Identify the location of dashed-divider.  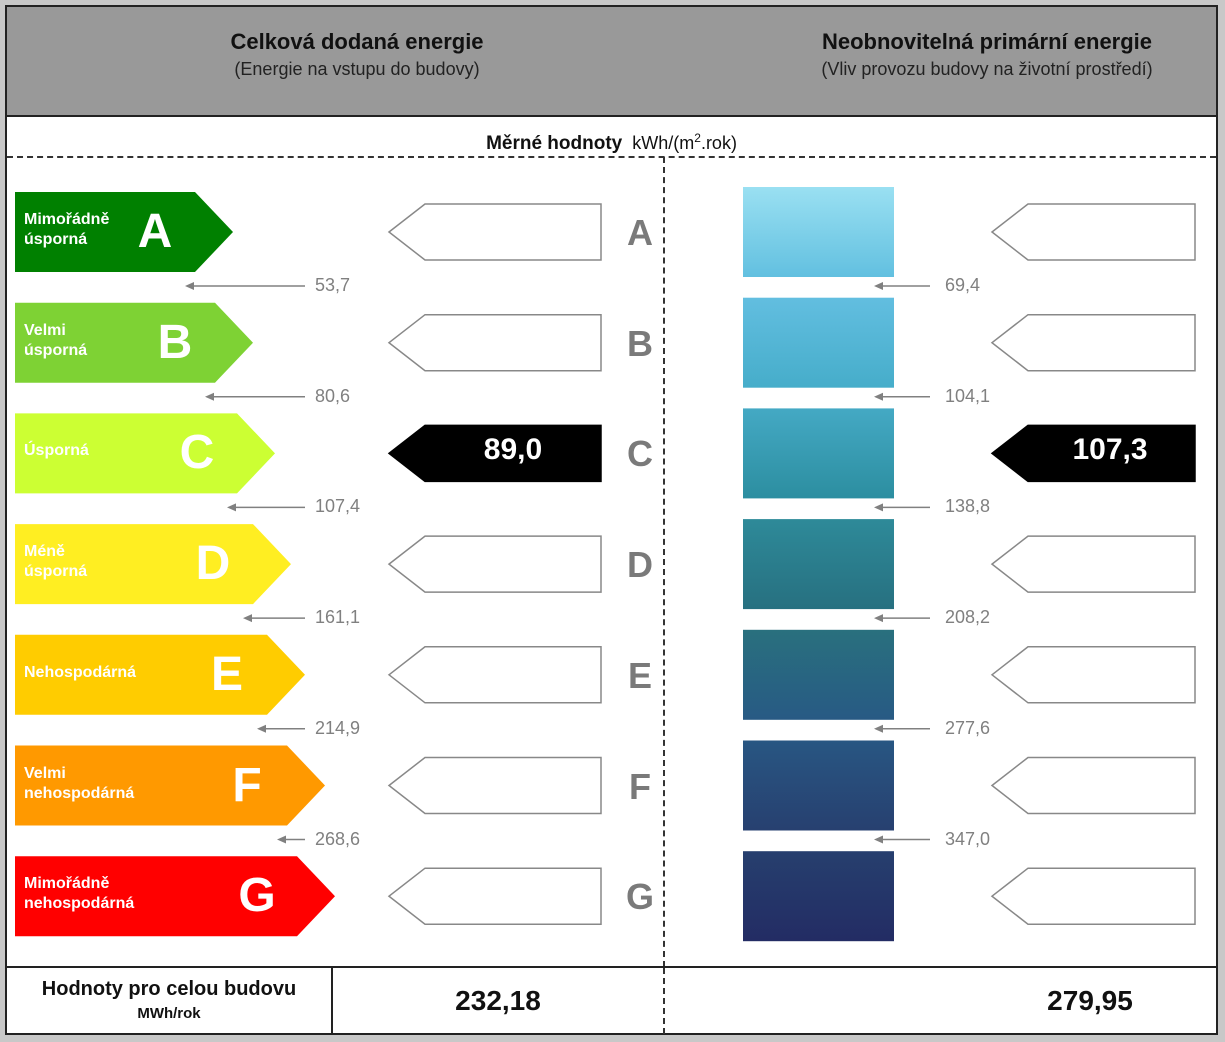
(611, 157).